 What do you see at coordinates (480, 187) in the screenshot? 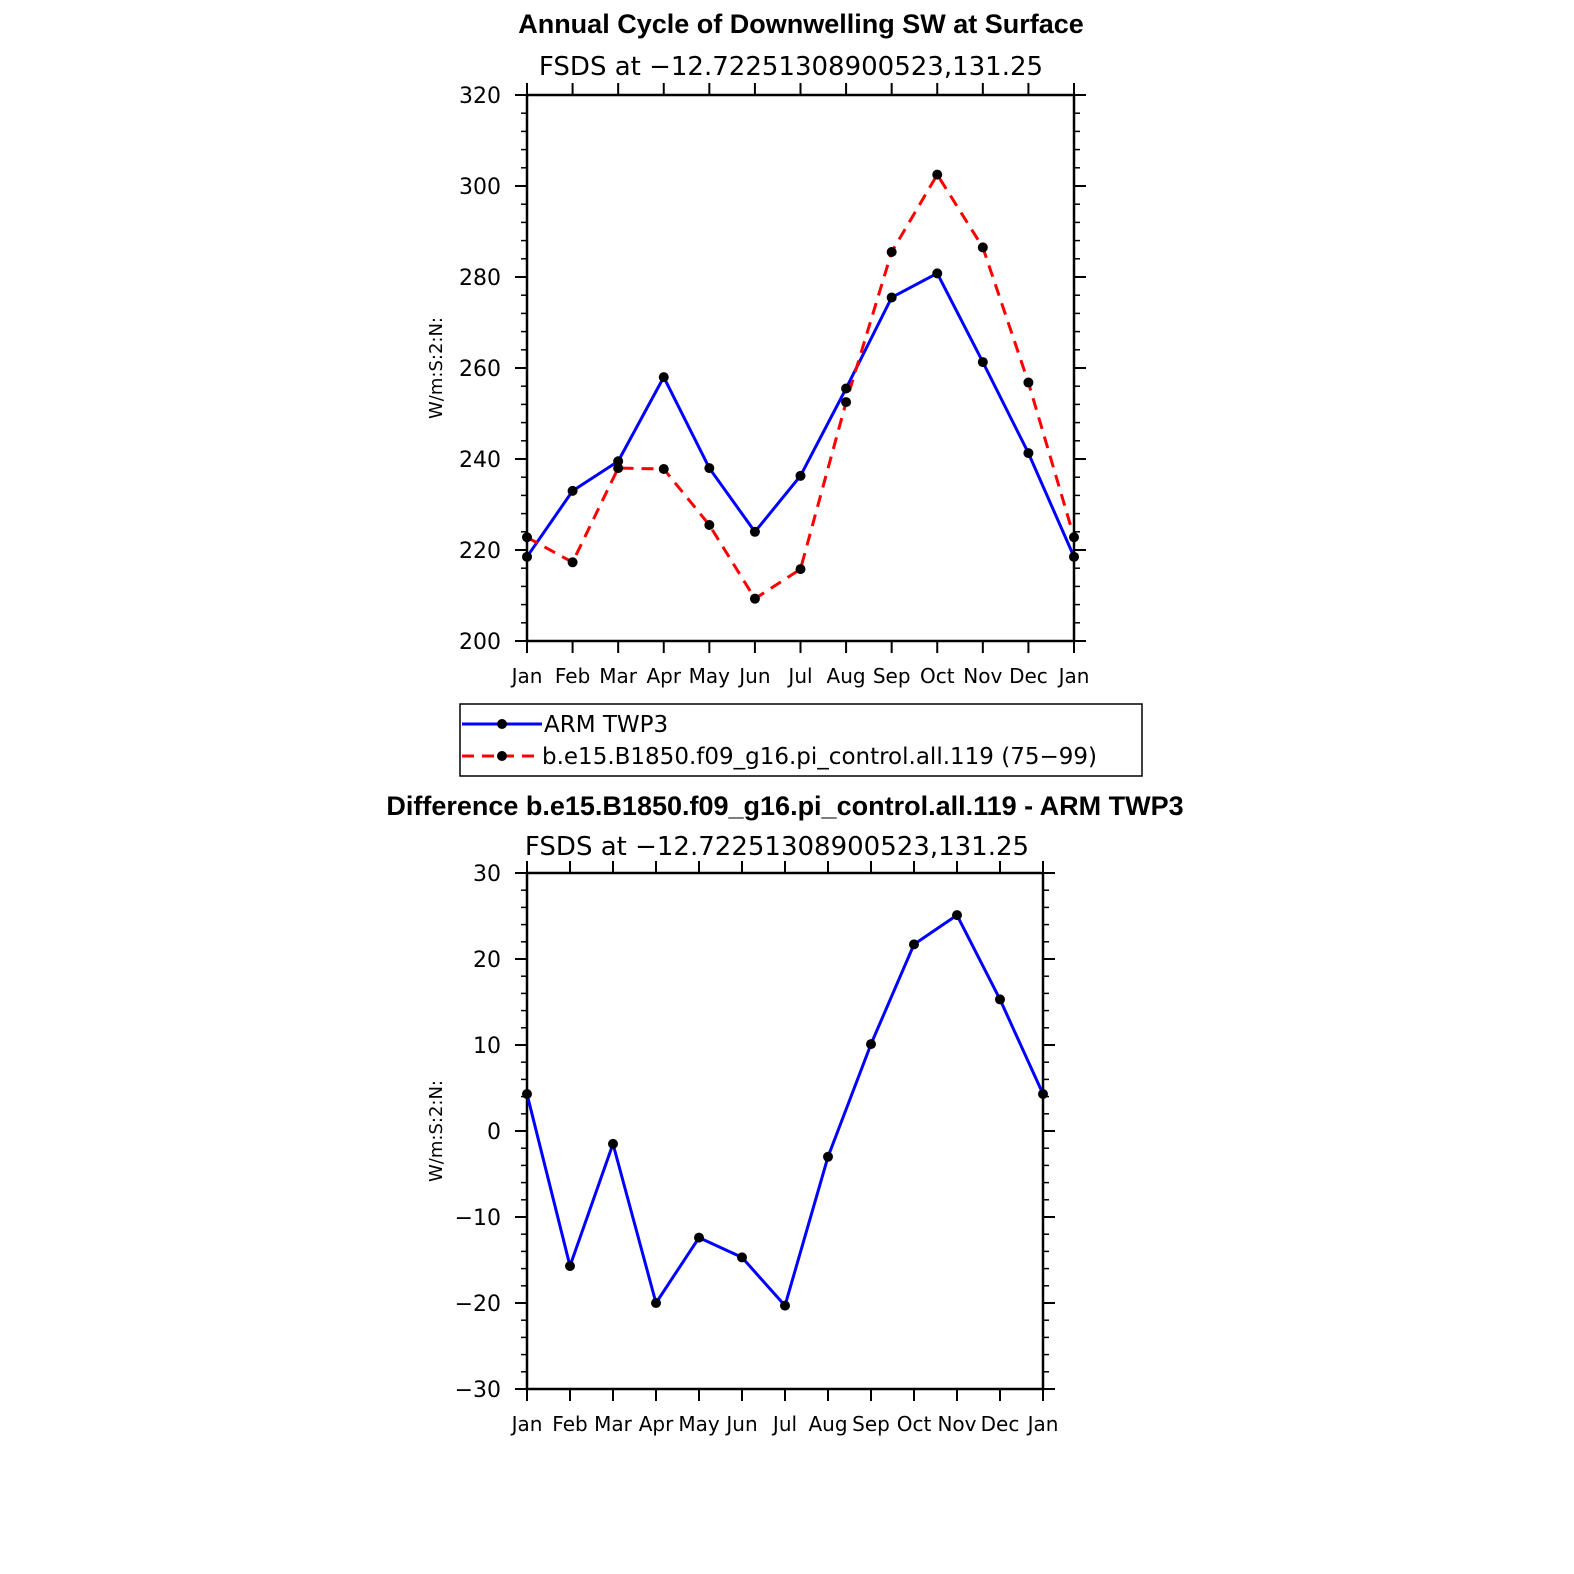
I see `y-tick-label: 300` at bounding box center [480, 187].